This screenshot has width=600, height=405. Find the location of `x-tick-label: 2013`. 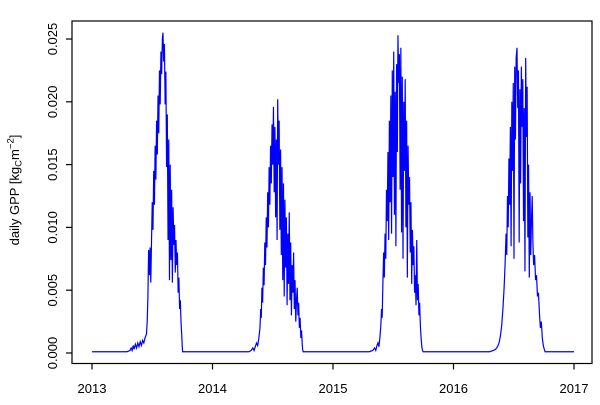

x-tick-label: 2013 is located at coordinates (92, 388).